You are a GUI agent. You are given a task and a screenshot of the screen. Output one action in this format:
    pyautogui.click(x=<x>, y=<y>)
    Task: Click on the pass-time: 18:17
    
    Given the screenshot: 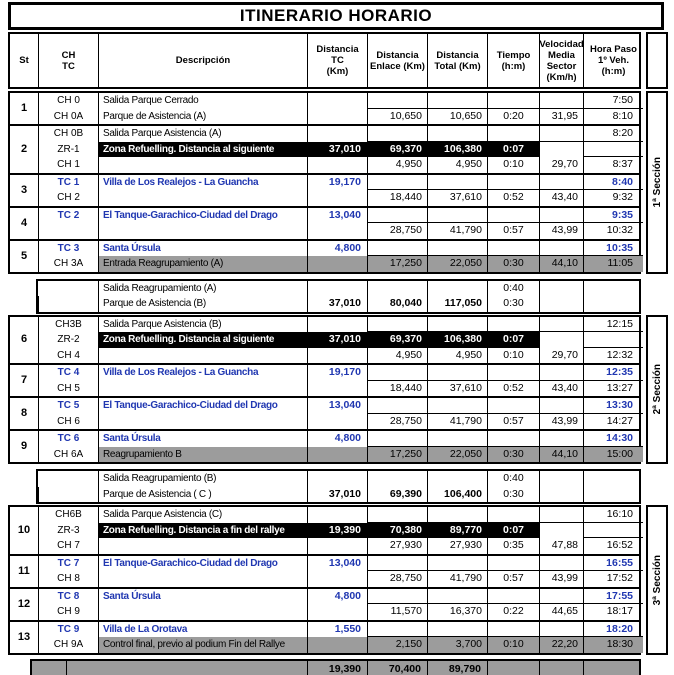 What is the action you would take?
    pyautogui.click(x=613, y=612)
    